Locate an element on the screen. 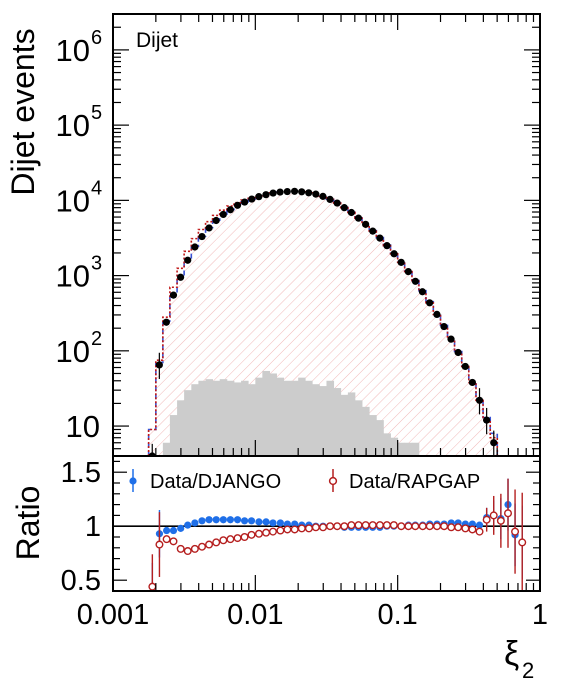 The height and width of the screenshot is (687, 567). x-axis-label-subscript: 2 is located at coordinates (528, 670).